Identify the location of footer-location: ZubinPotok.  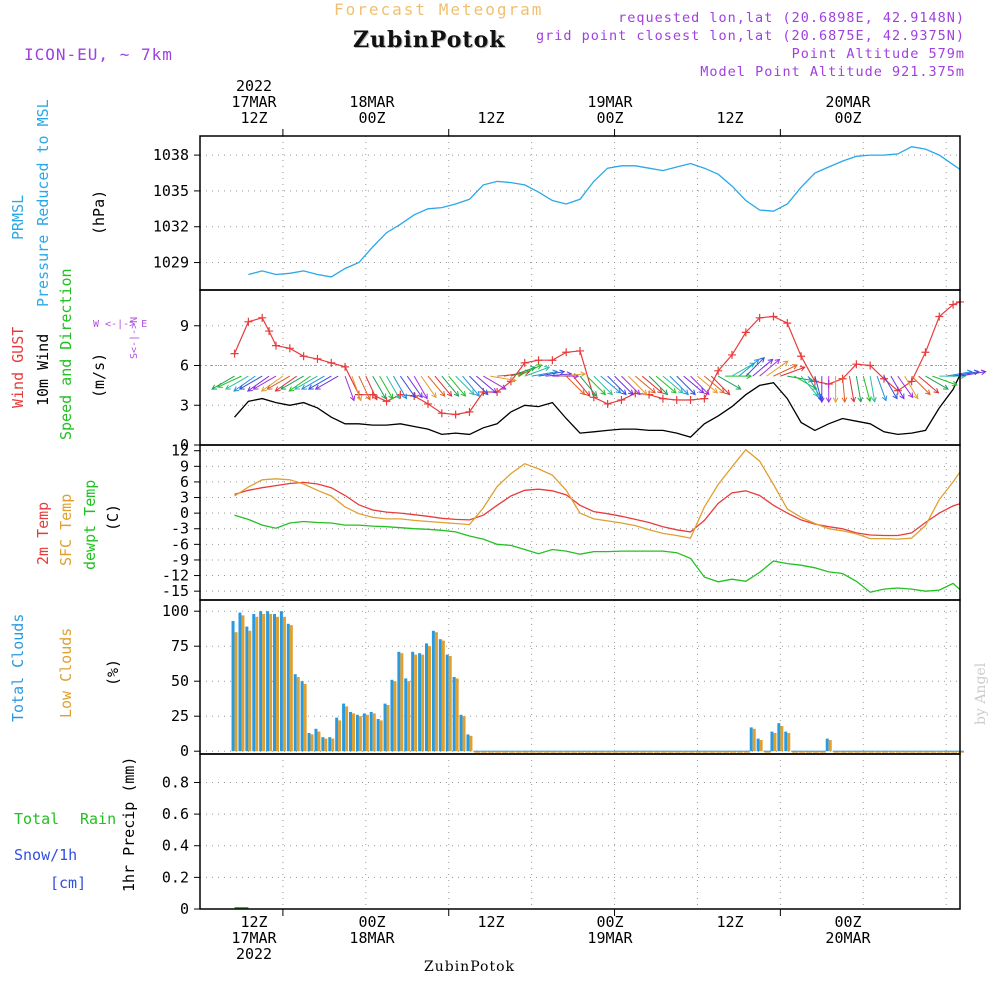
(470, 967).